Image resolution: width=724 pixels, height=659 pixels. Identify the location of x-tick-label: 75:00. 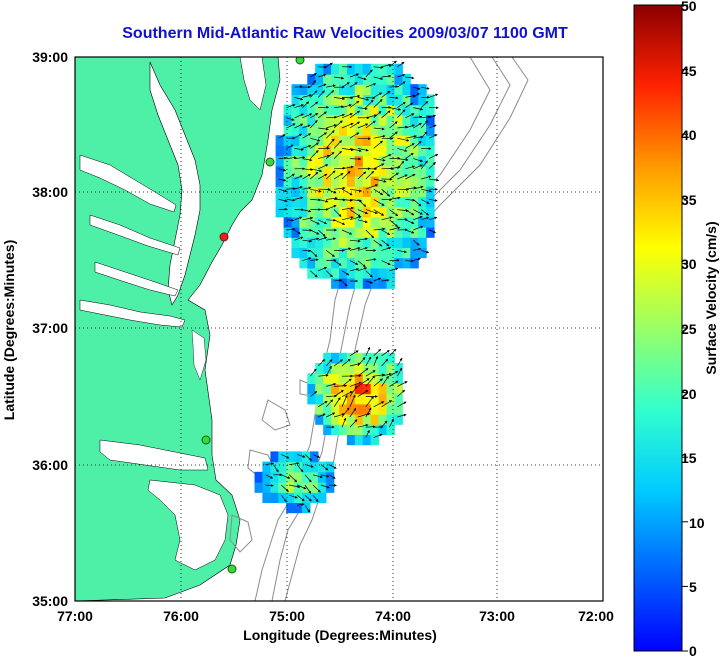
(287, 616).